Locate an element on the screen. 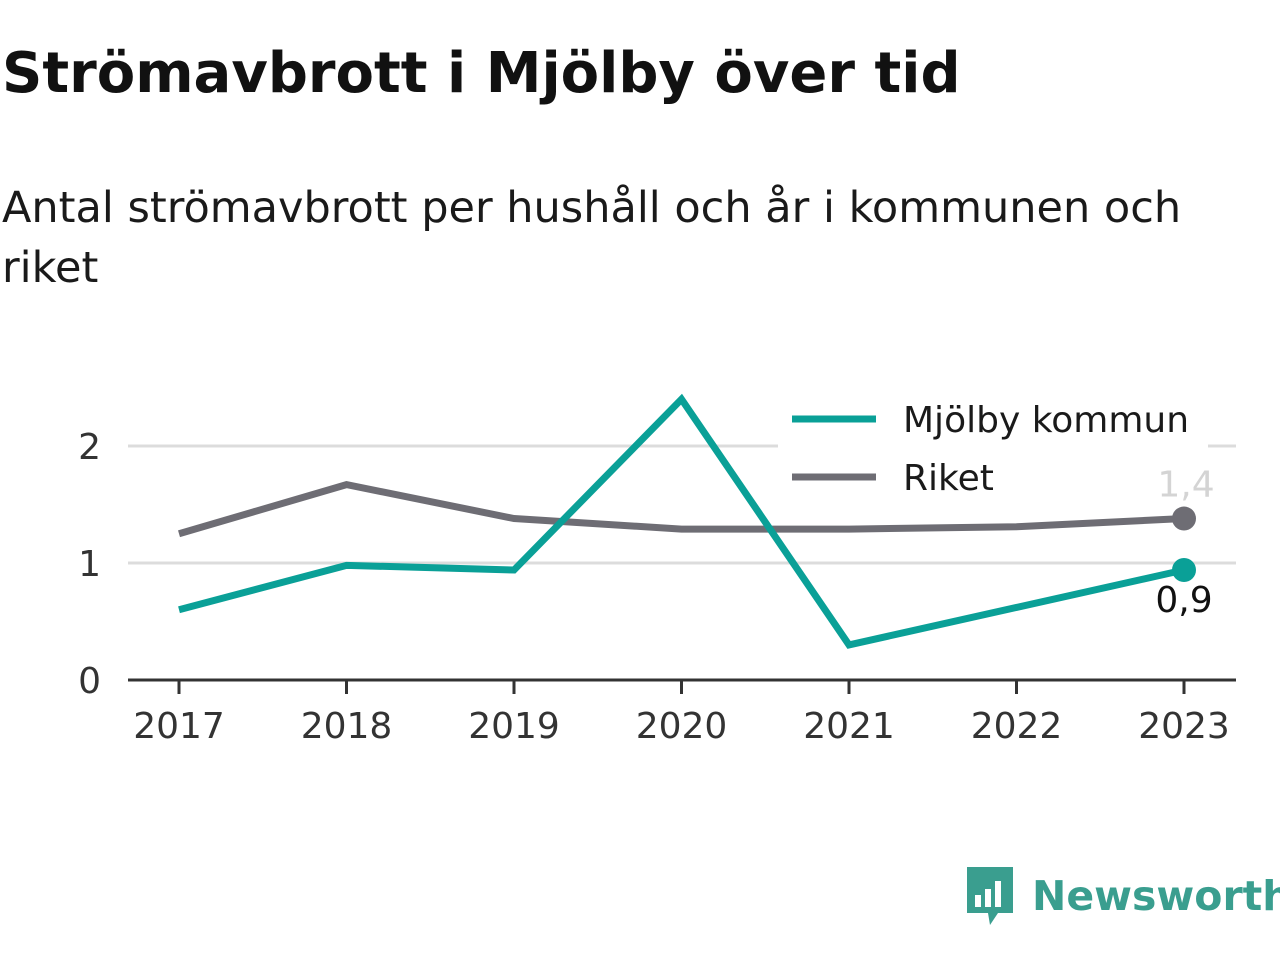 The image size is (1280, 960). y-tick-label: 2 is located at coordinates (89, 447).